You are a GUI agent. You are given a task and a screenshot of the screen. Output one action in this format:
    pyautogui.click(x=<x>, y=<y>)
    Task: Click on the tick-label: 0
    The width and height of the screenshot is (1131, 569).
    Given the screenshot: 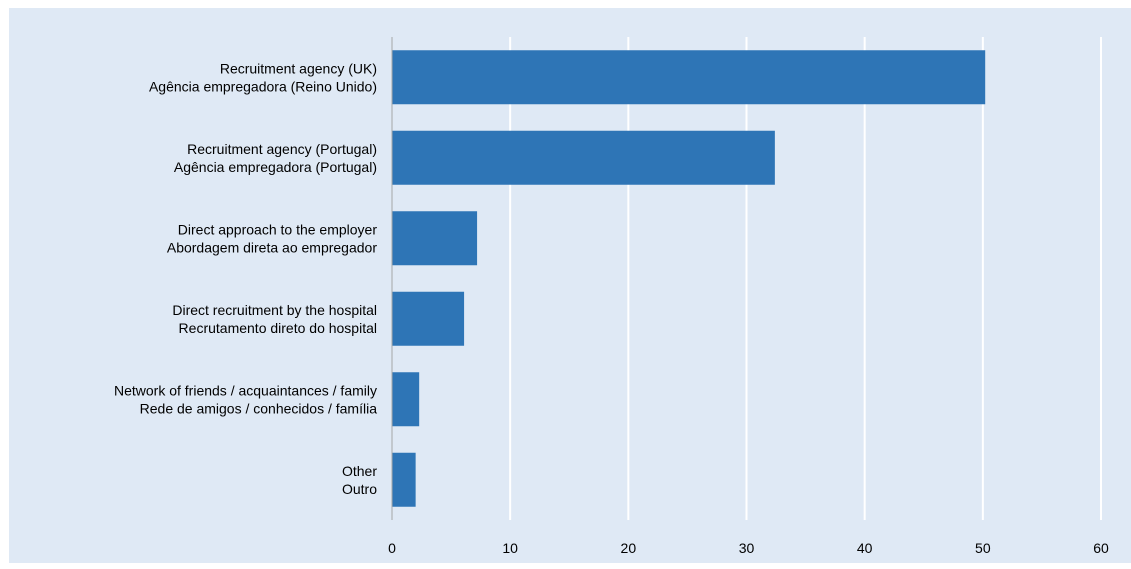 What is the action you would take?
    pyautogui.click(x=392, y=548)
    